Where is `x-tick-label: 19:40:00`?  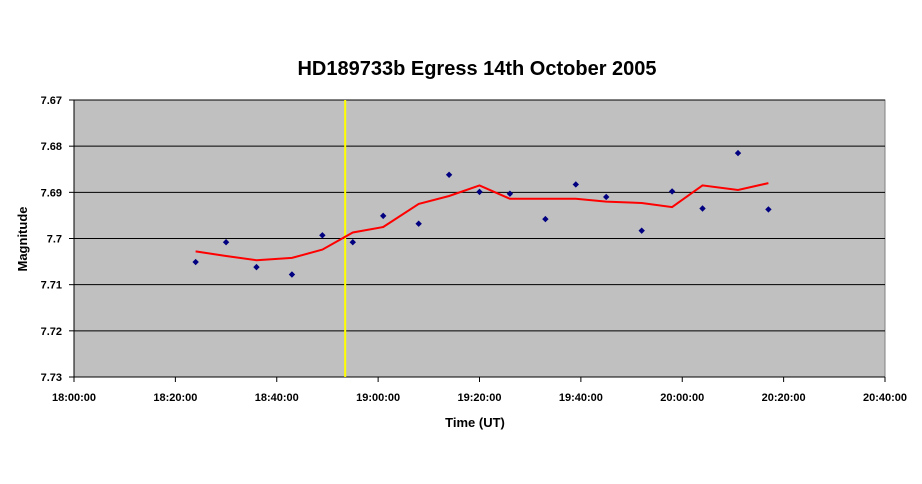
x-tick-label: 19:40:00 is located at coordinates (581, 398).